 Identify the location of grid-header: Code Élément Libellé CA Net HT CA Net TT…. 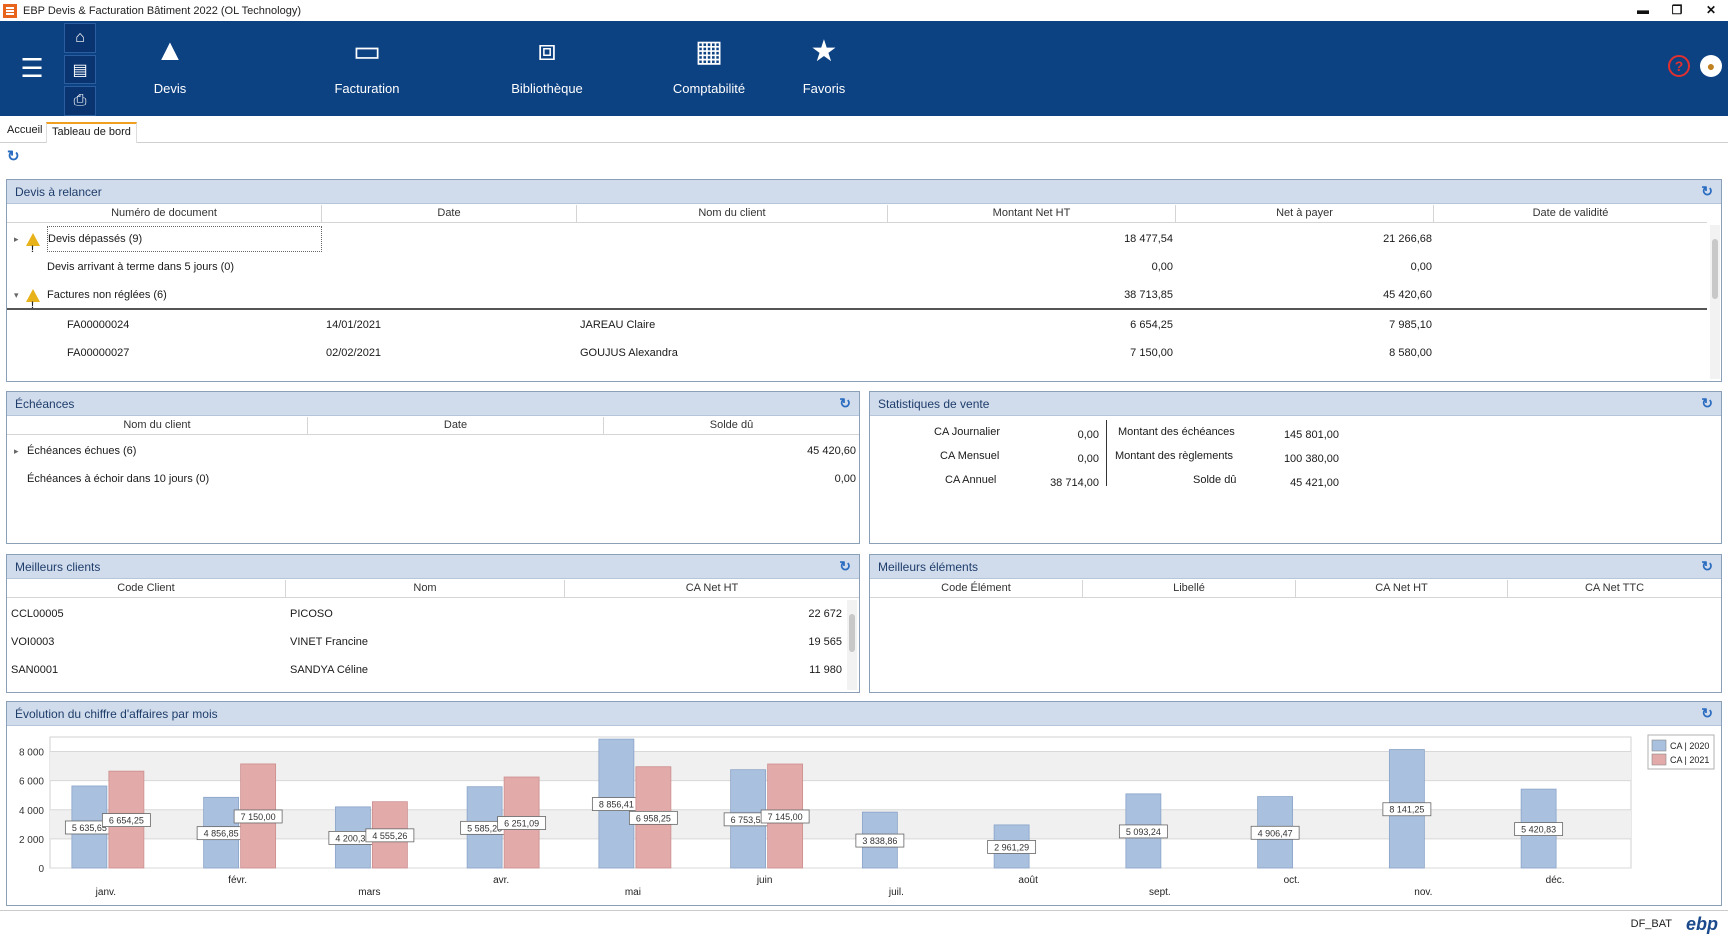
(1295, 589).